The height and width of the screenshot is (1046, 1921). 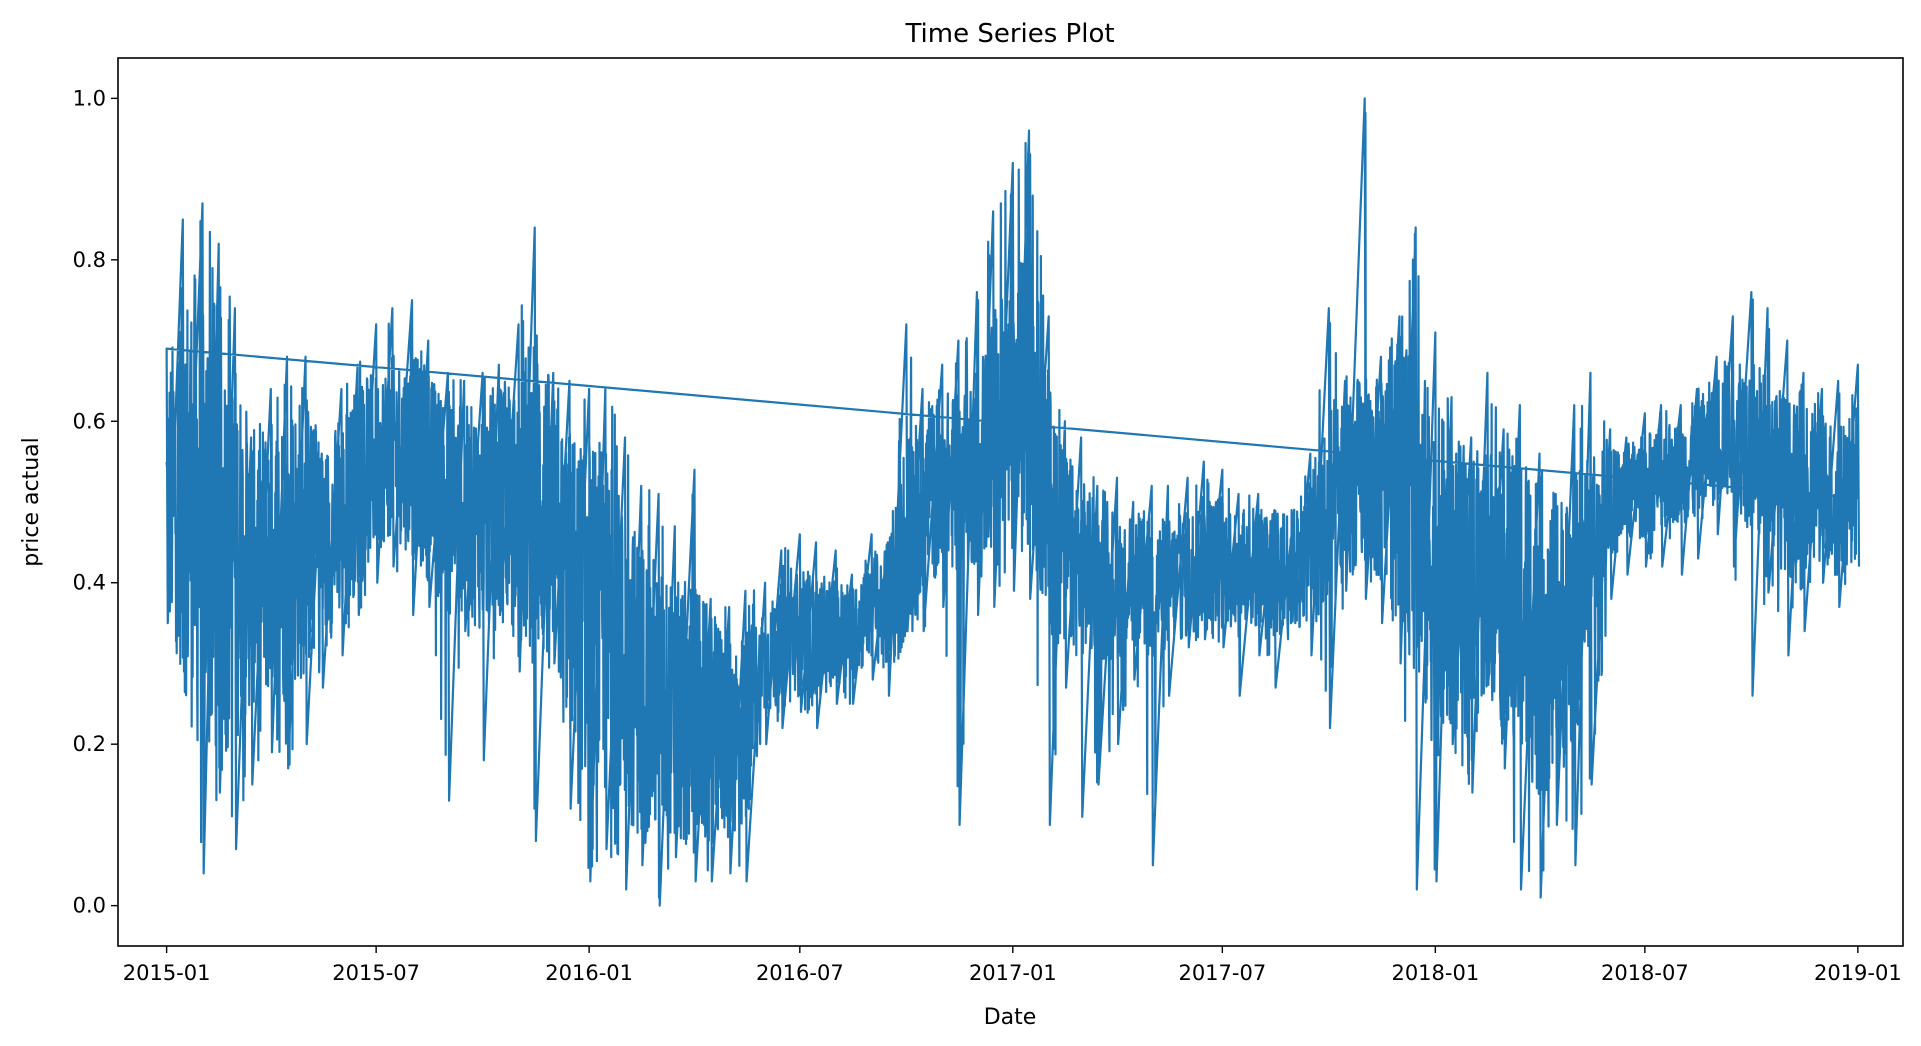 I want to click on x-tick-label: 2018-07, so click(x=1645, y=973).